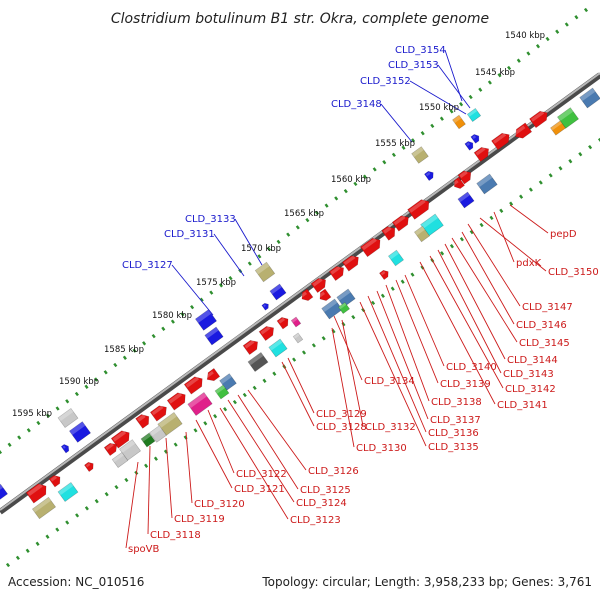 The width and height of the screenshot is (600, 600). Describe the element at coordinates (259, 489) in the screenshot. I see `gene-label: CLD_3121` at that location.